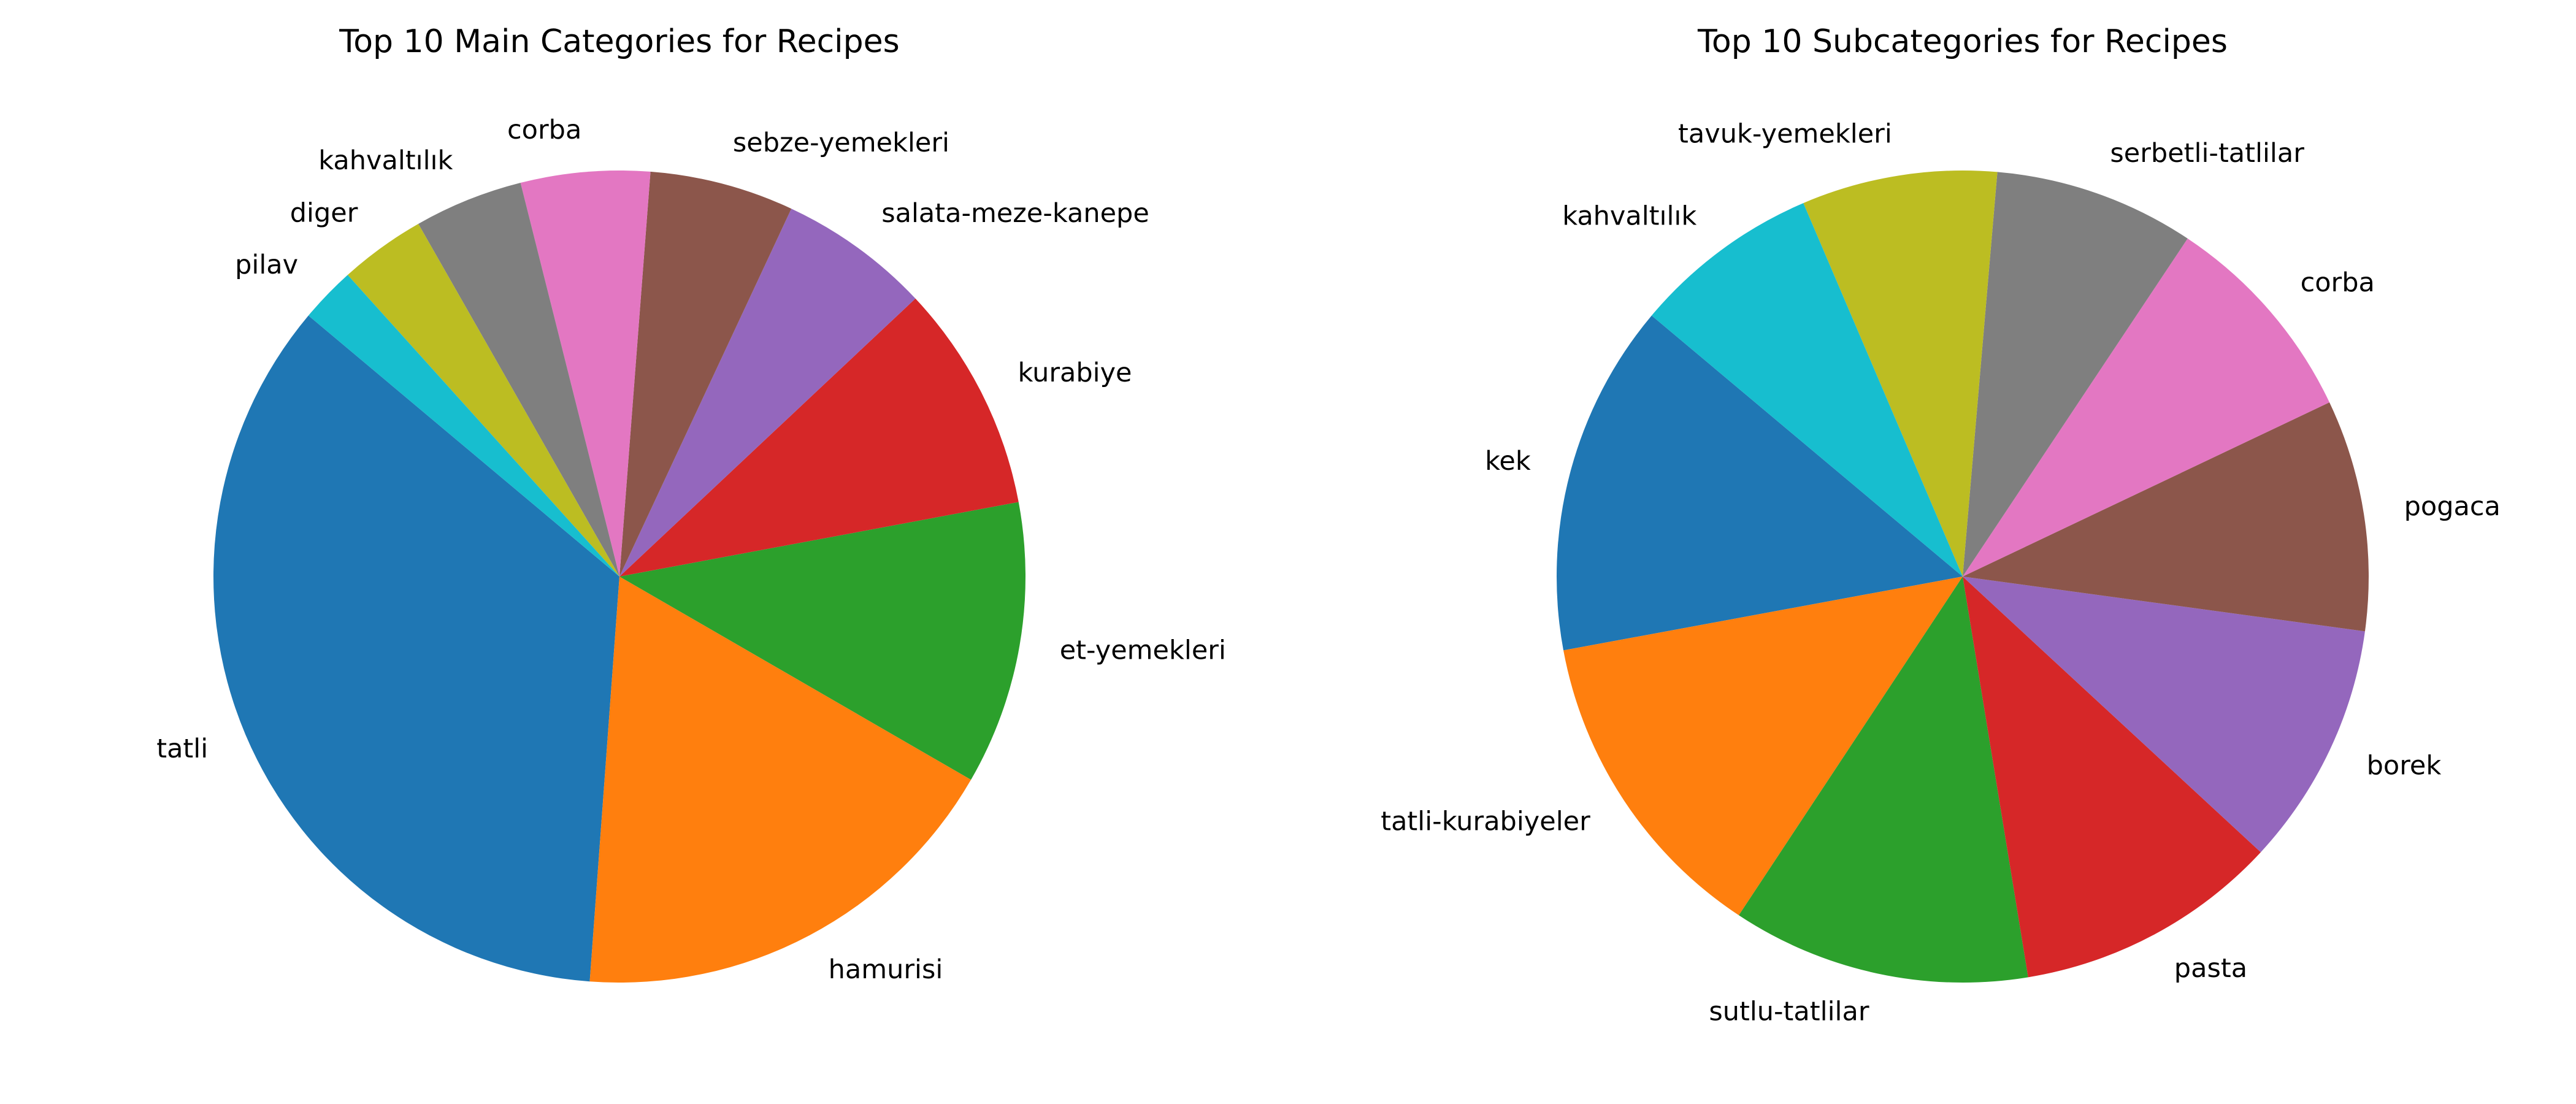  I want to click on pie-slice-salata-meze-kanepe, so click(767, 393).